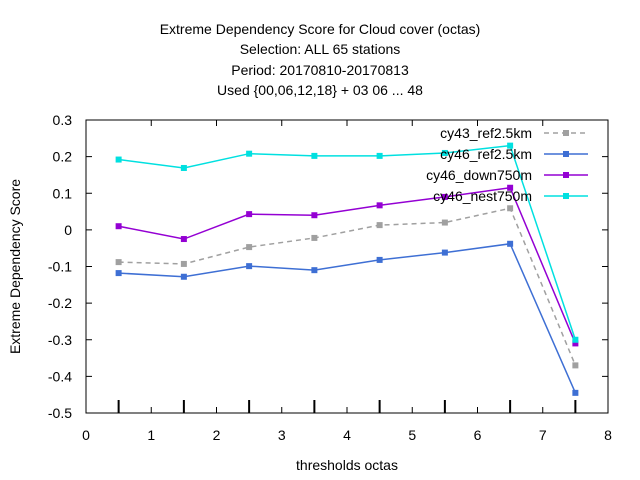 This screenshot has height=480, width=640. I want to click on legend-label: cy46_ref2.5km, so click(486, 154).